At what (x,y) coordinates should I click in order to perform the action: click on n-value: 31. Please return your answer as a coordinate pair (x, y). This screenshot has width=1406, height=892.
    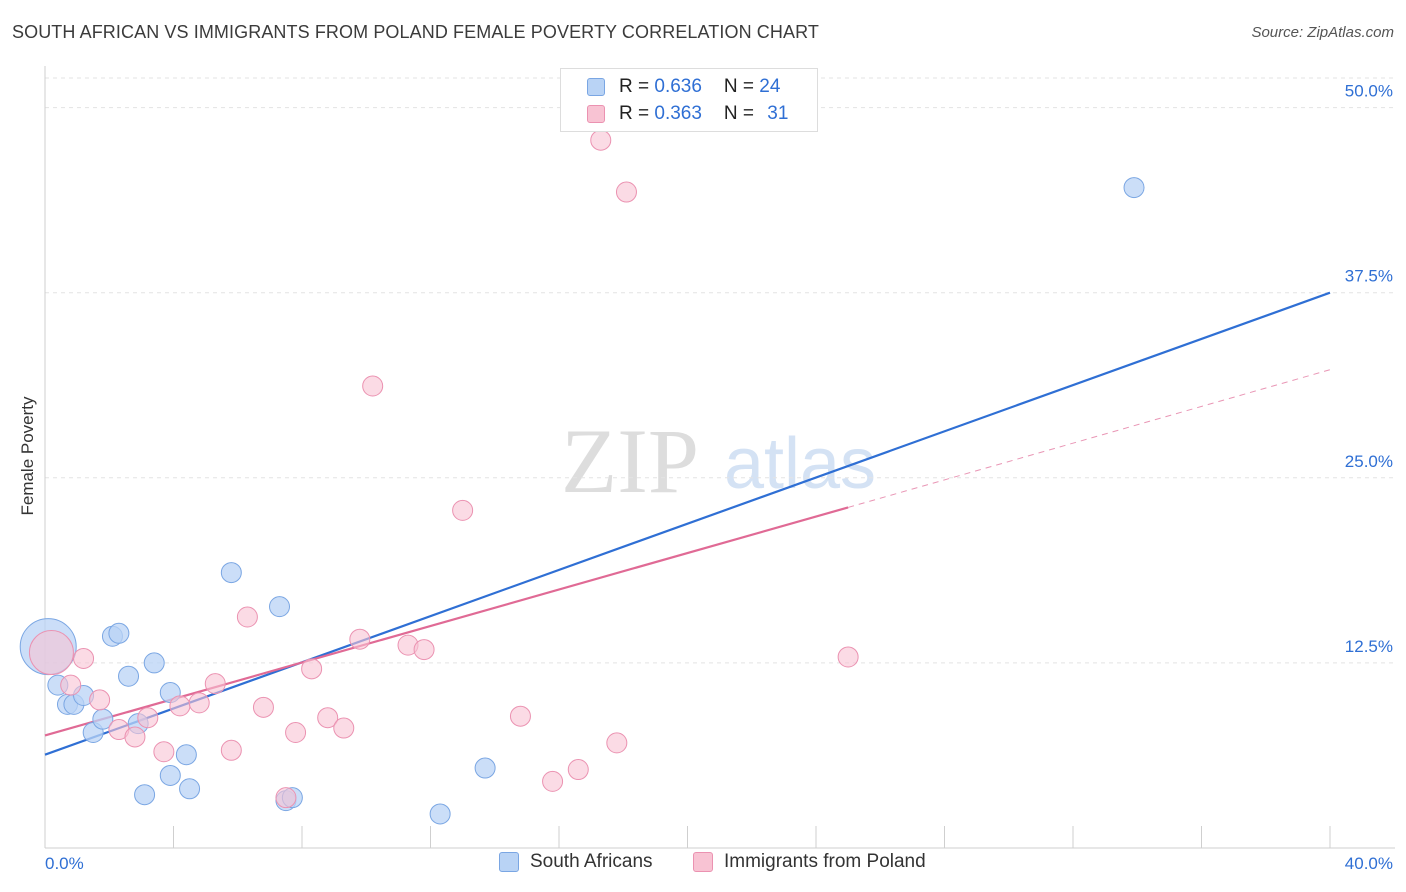
    Looking at the image, I should click on (778, 113).